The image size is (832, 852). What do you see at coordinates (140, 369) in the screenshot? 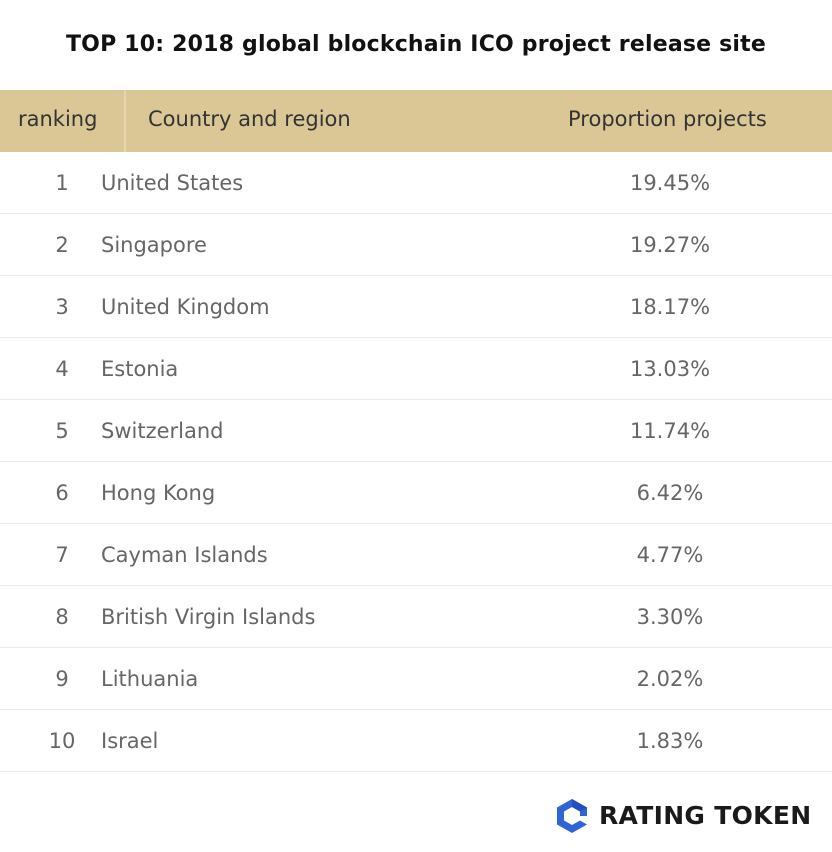
I see `country-cell: Estonia` at bounding box center [140, 369].